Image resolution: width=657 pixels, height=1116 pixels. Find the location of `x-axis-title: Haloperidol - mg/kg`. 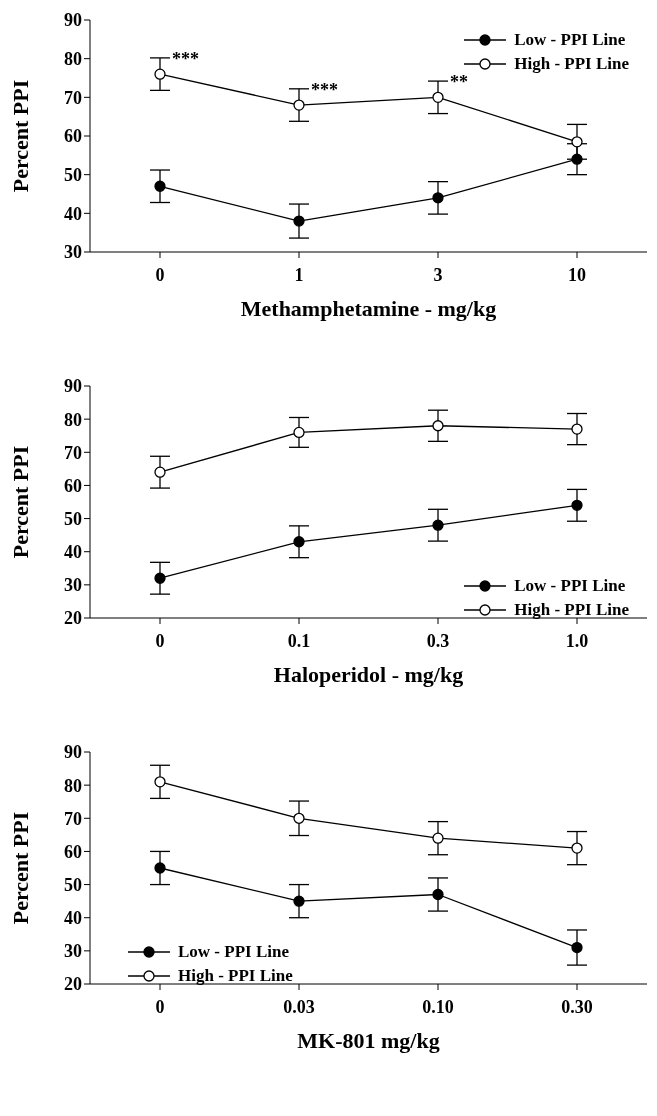

x-axis-title: Haloperidol - mg/kg is located at coordinates (368, 674).